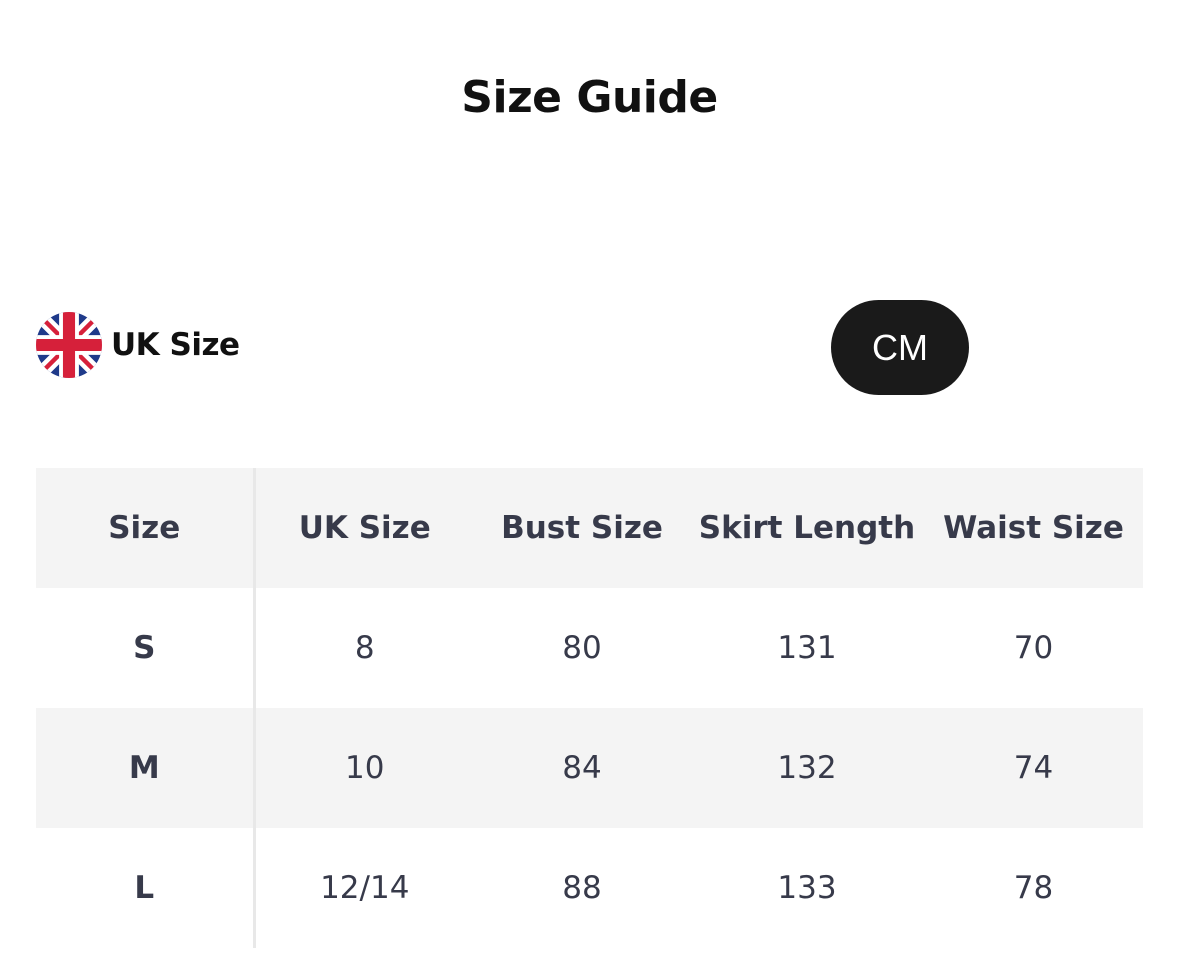 Image resolution: width=1179 pixels, height=968 pixels. Describe the element at coordinates (364, 648) in the screenshot. I see `cell-uk-size: 8` at that location.